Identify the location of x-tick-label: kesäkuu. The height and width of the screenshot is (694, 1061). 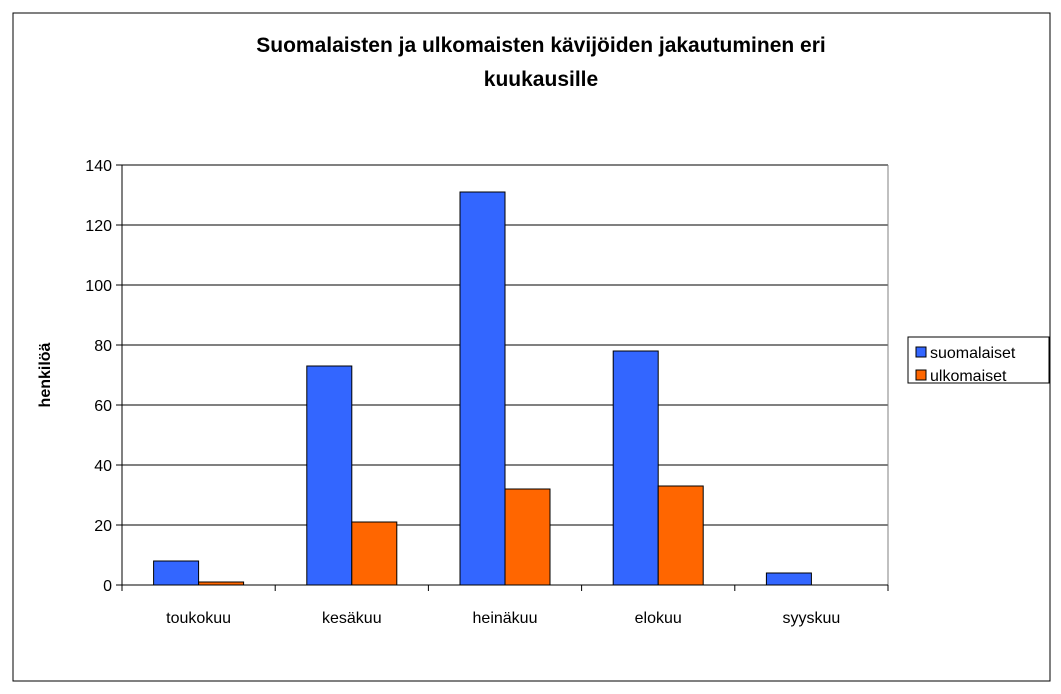
(352, 618).